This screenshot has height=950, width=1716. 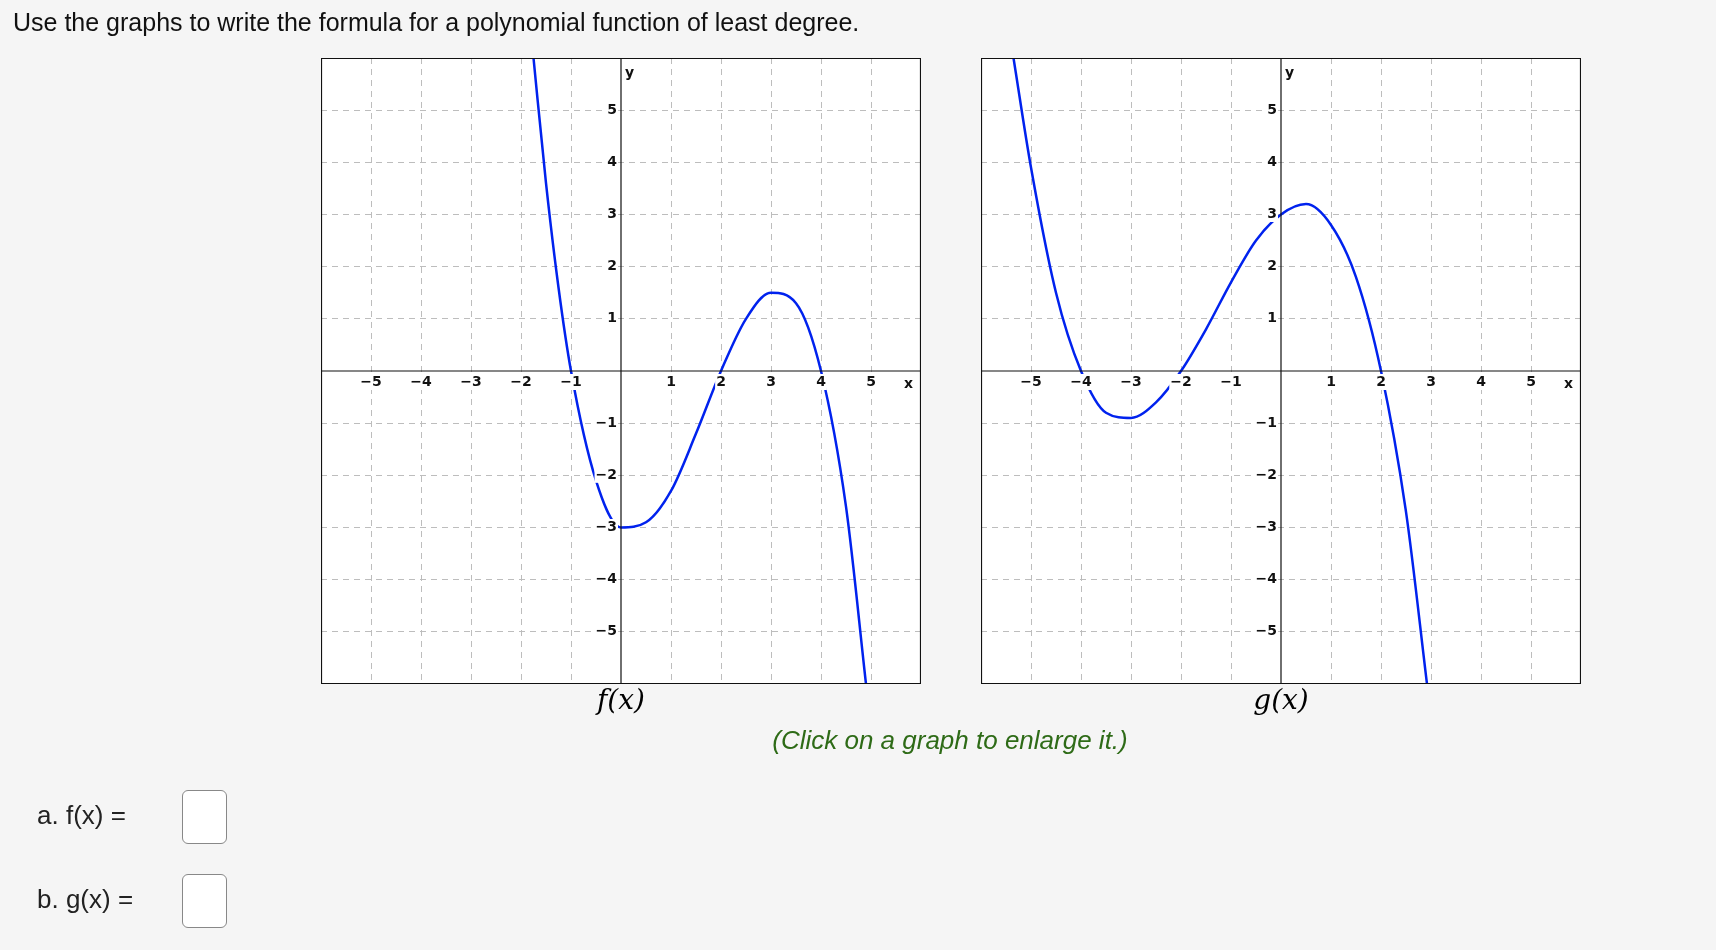 What do you see at coordinates (620, 699) in the screenshot?
I see `text: f(x)` at bounding box center [620, 699].